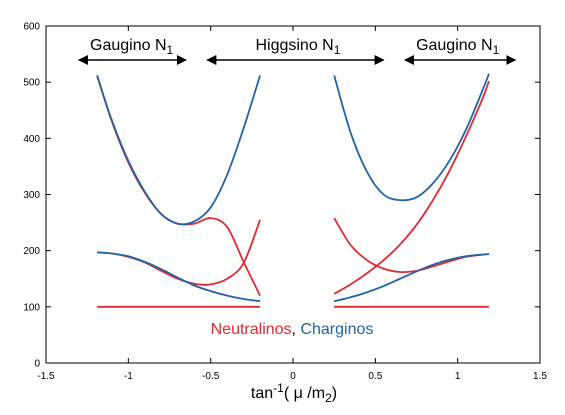 Image resolution: width=565 pixels, height=415 pixels. I want to click on y-tick-label: 200, so click(31, 251).